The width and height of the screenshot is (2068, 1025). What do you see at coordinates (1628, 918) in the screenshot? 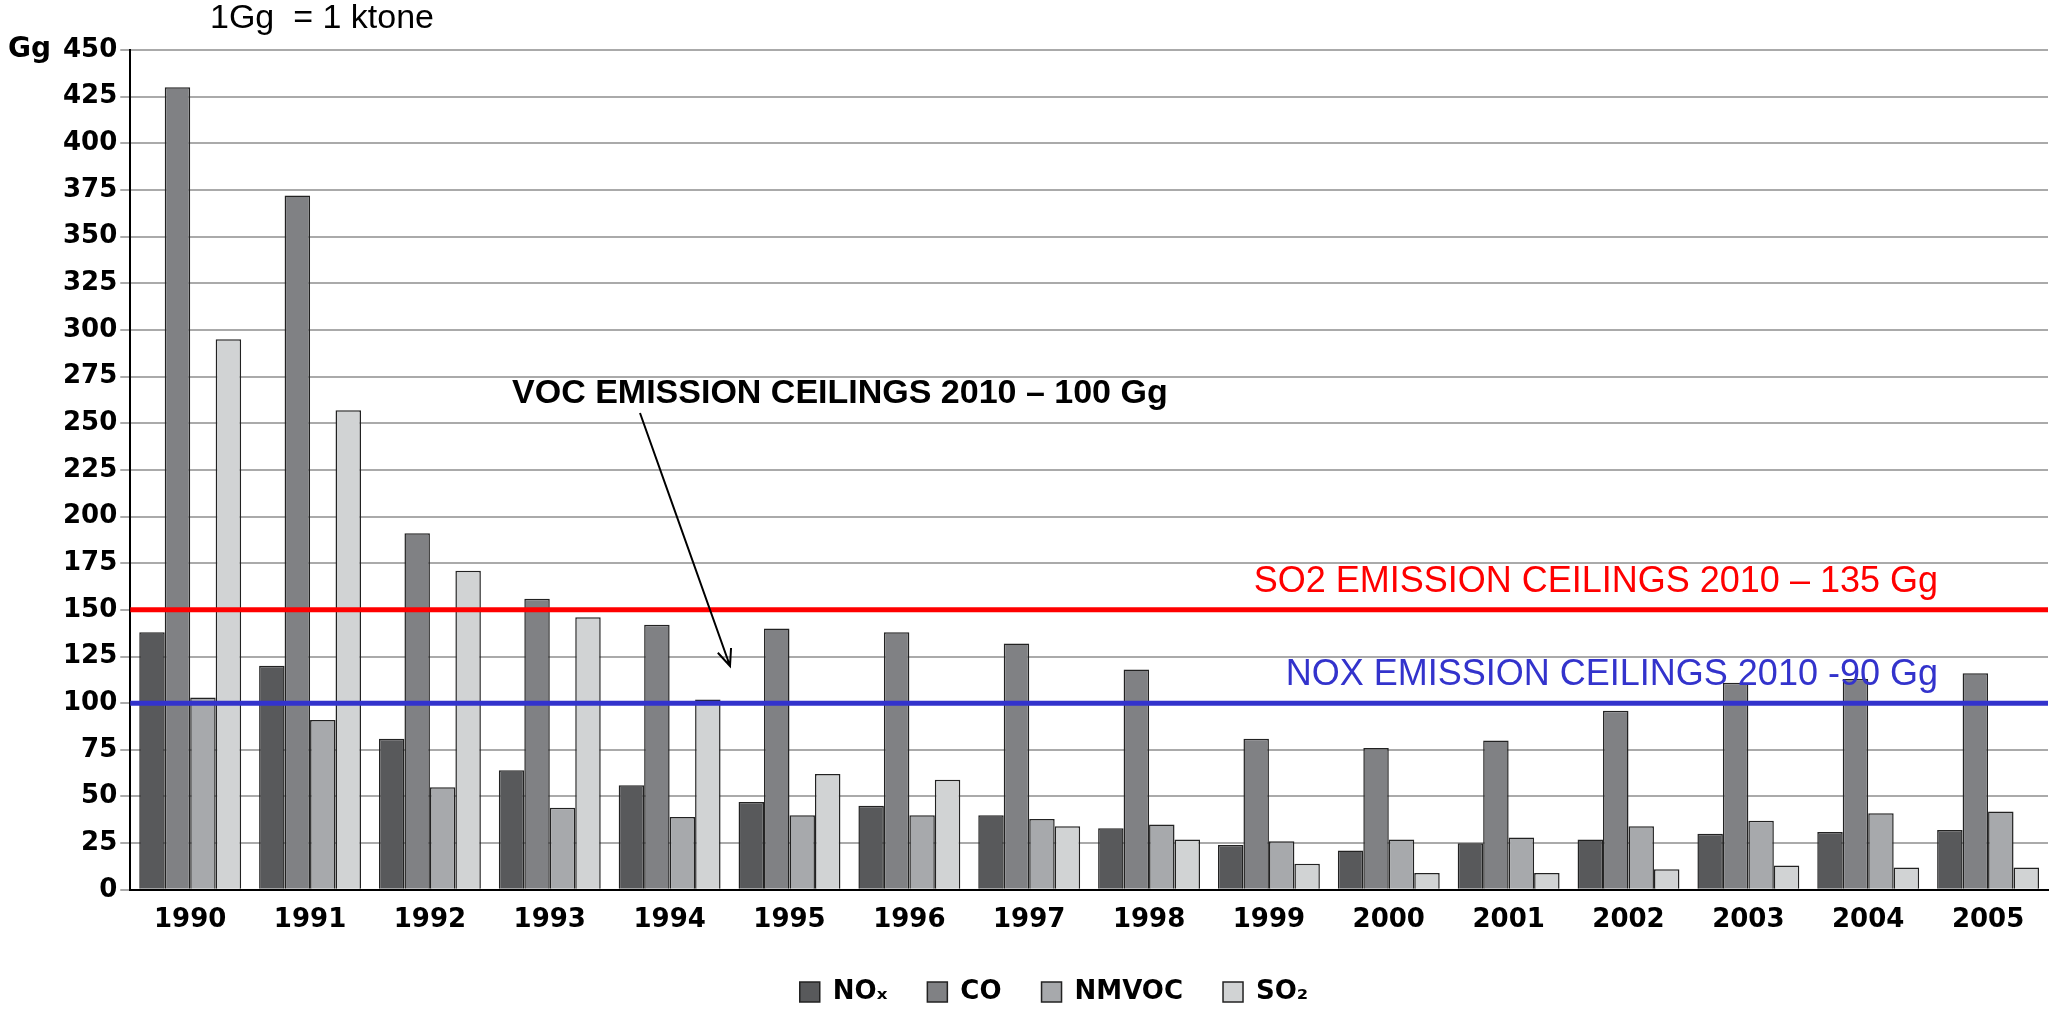
I see `x-tick-label: 2002` at bounding box center [1628, 918].